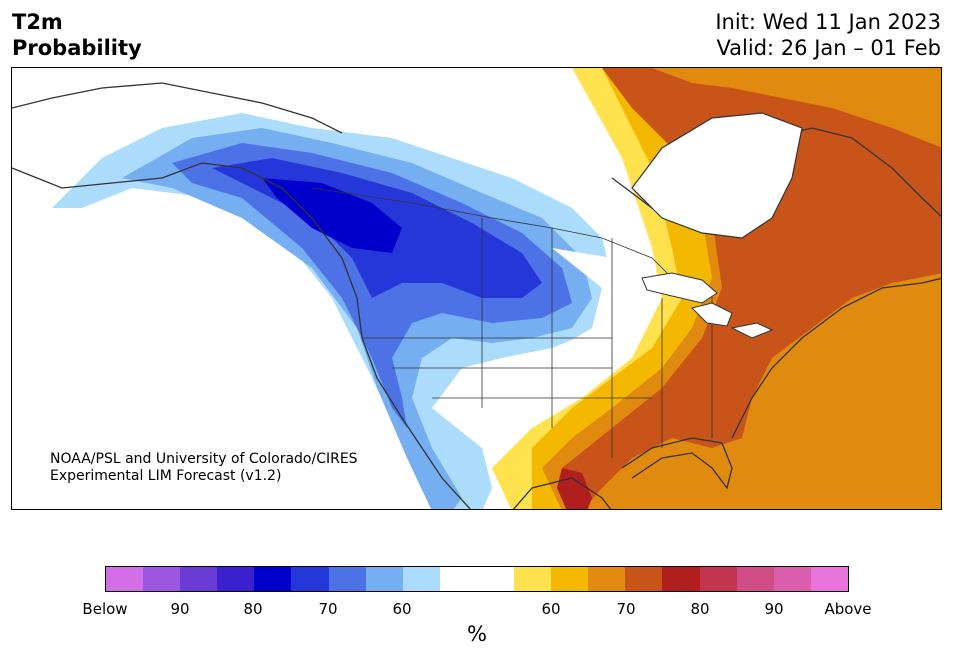  What do you see at coordinates (77, 48) in the screenshot?
I see `title-line-2: Probability` at bounding box center [77, 48].